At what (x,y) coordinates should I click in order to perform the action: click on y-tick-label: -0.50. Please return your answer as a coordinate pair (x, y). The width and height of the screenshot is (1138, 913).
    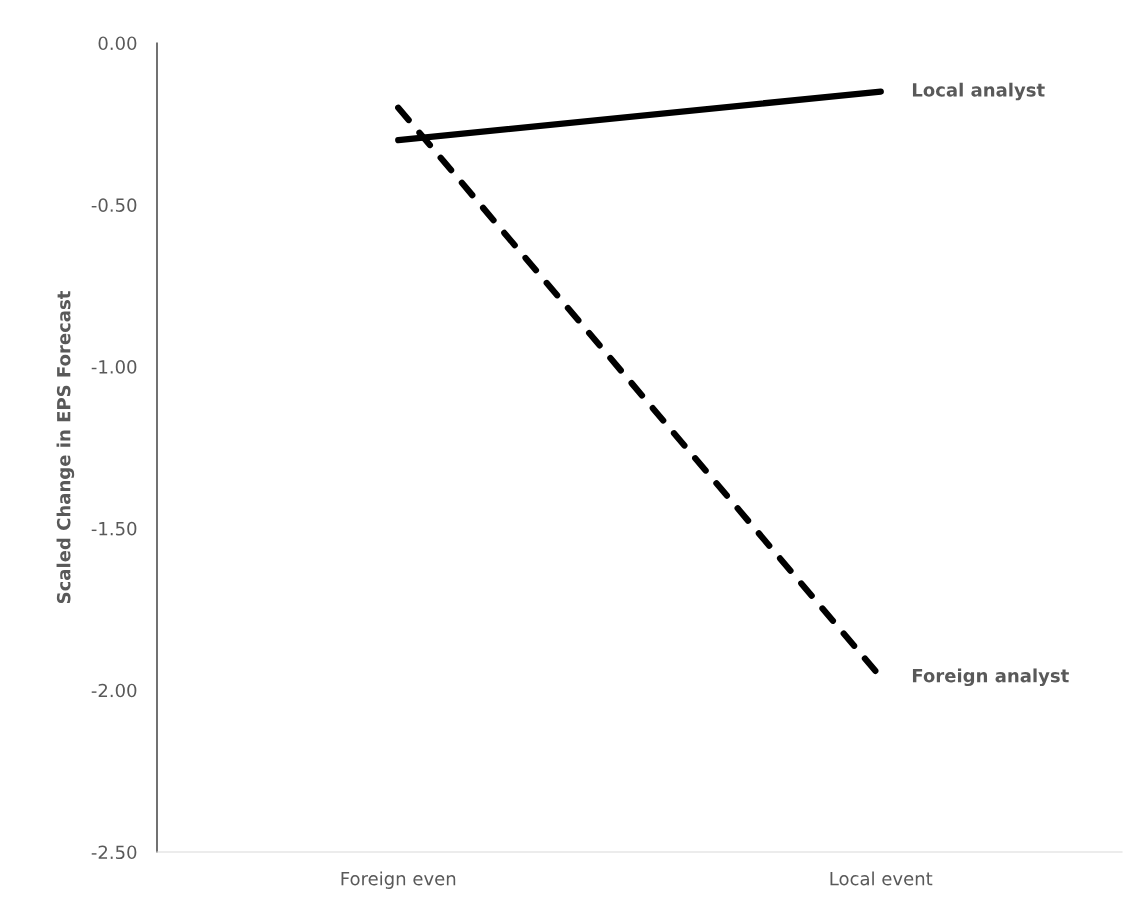
    Looking at the image, I should click on (114, 205).